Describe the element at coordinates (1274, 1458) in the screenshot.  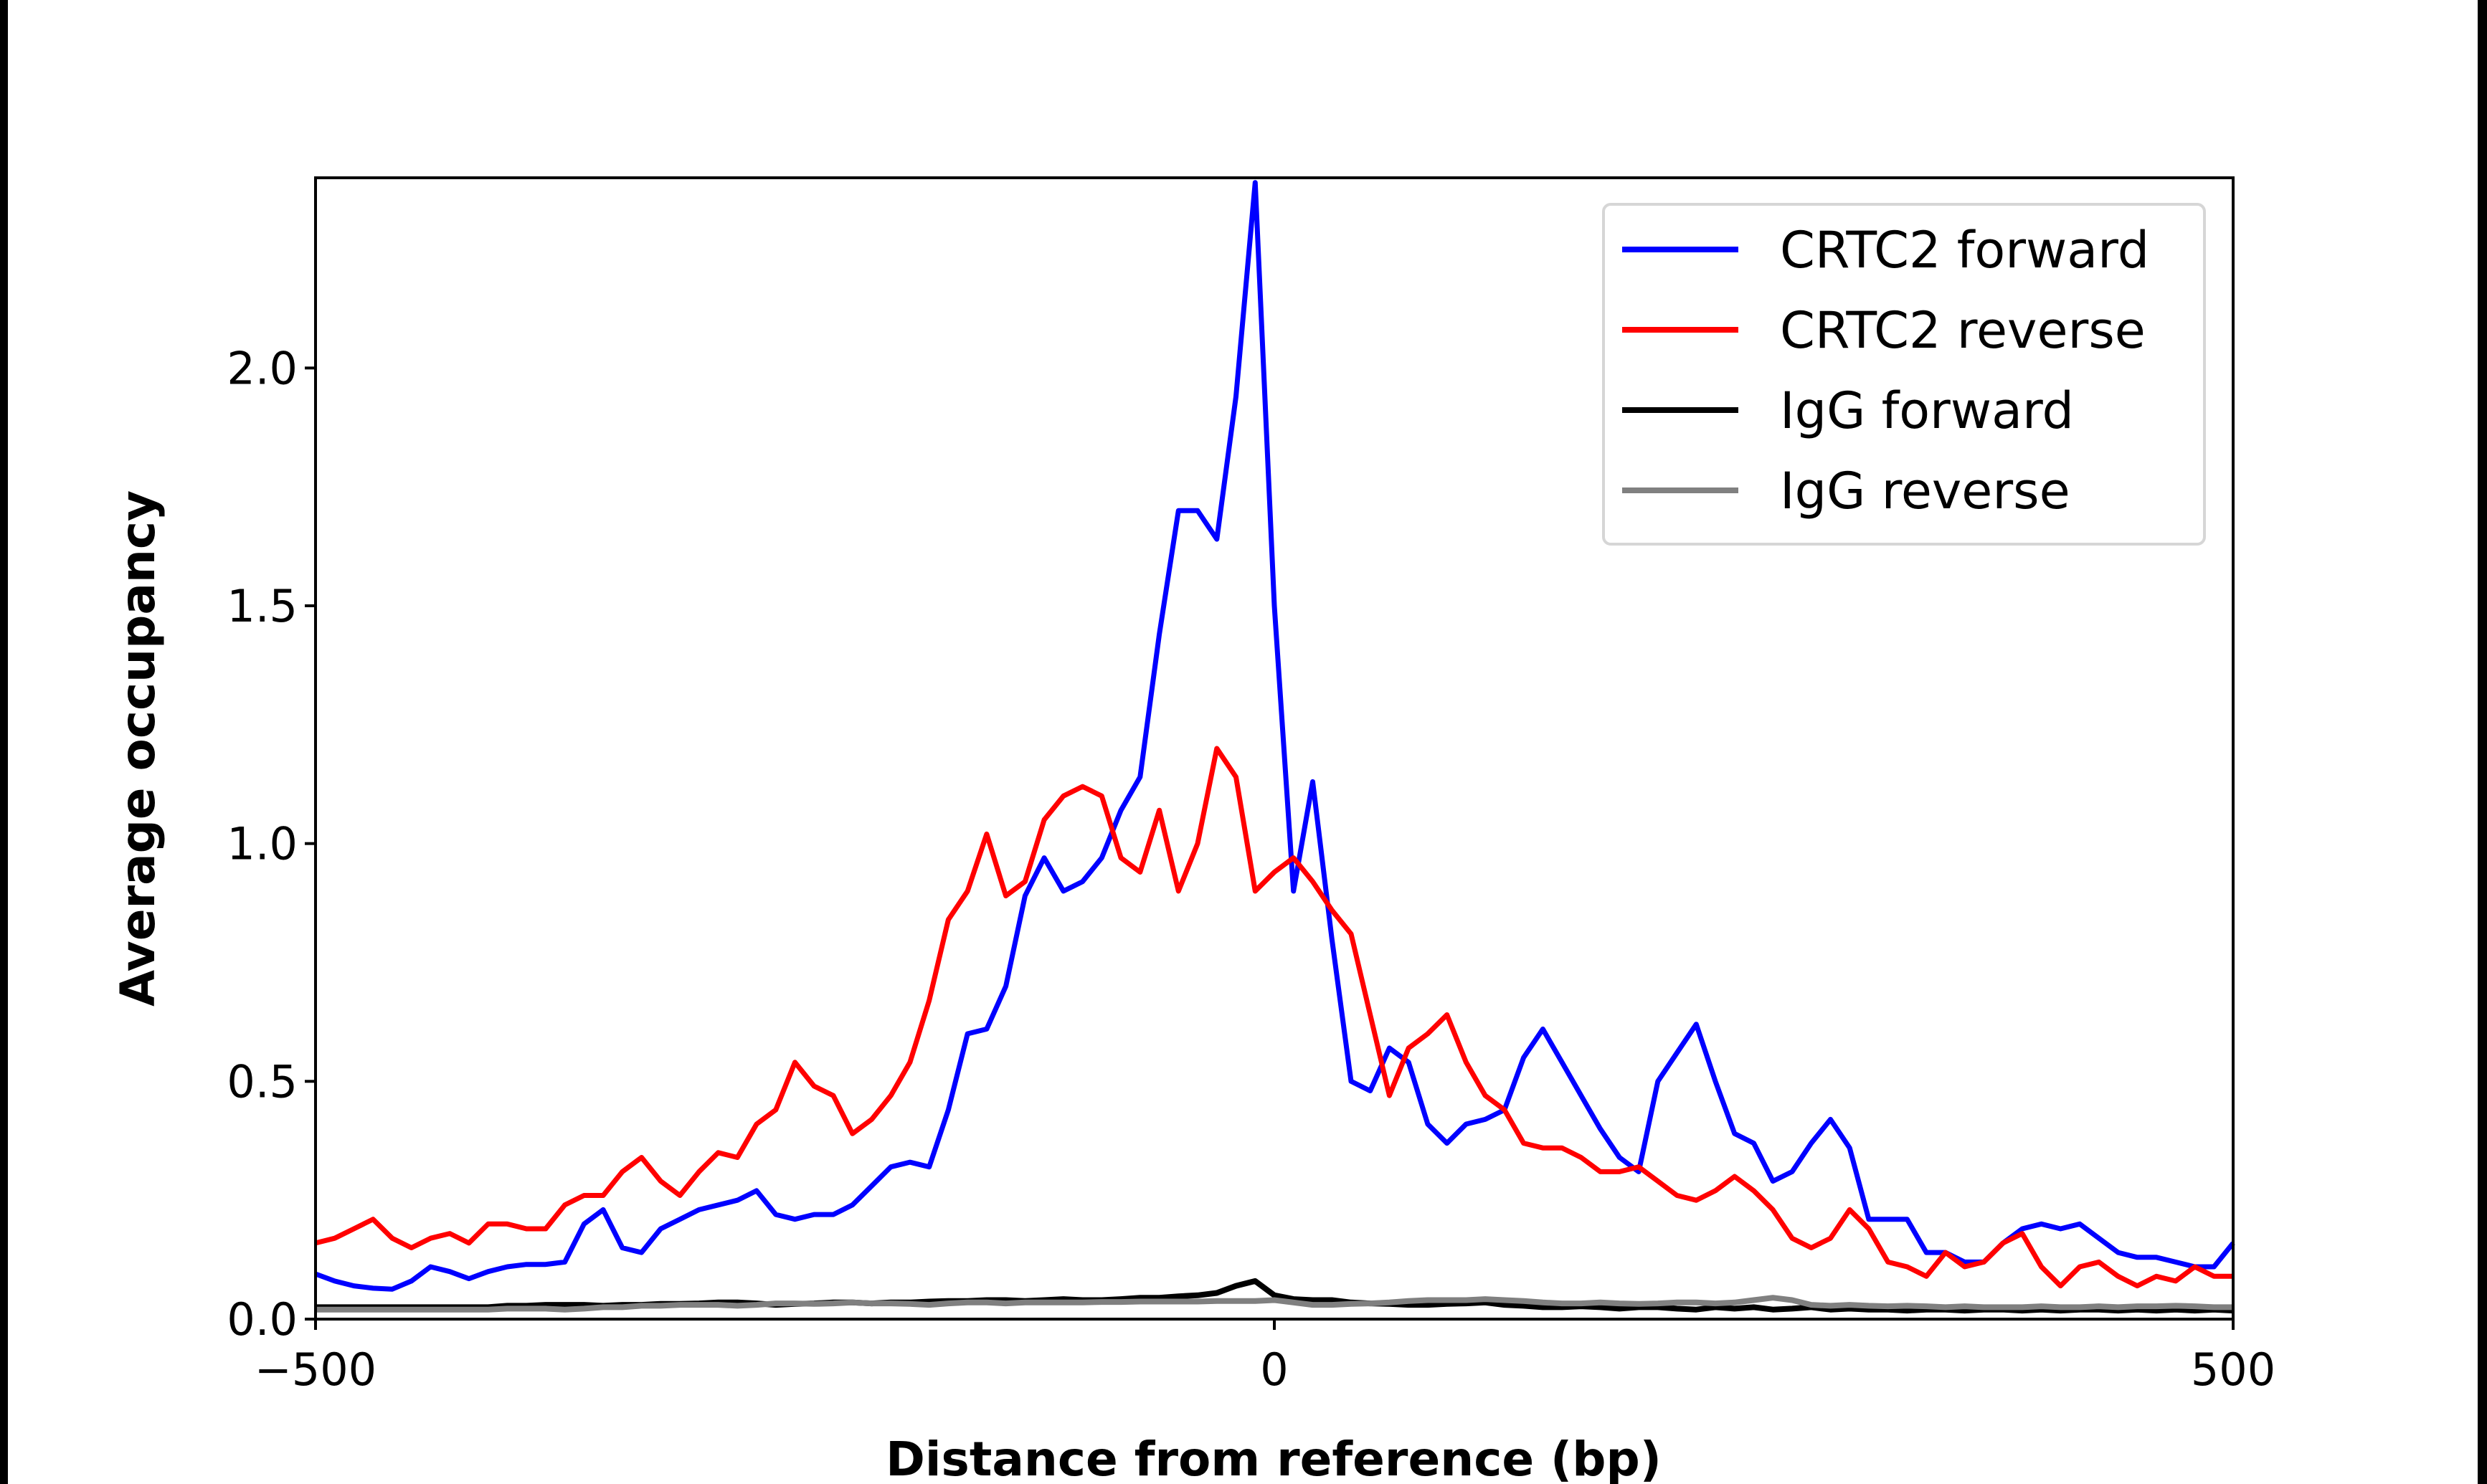
I see `x-axis-label: Distance from reference (bp)` at that location.